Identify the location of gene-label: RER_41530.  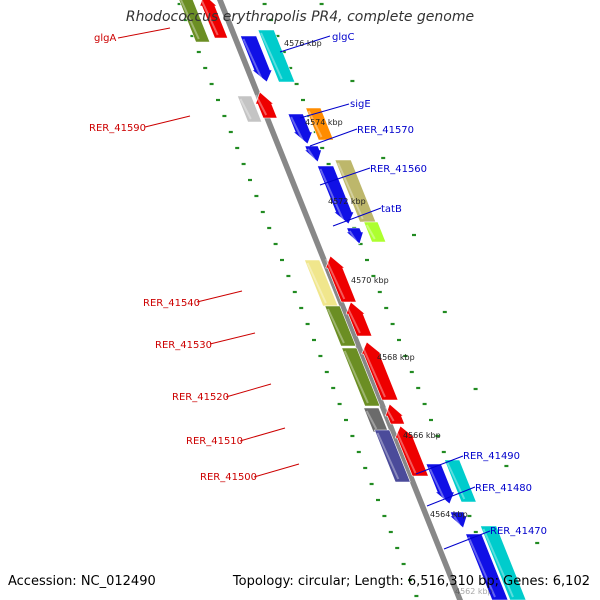
(183, 345).